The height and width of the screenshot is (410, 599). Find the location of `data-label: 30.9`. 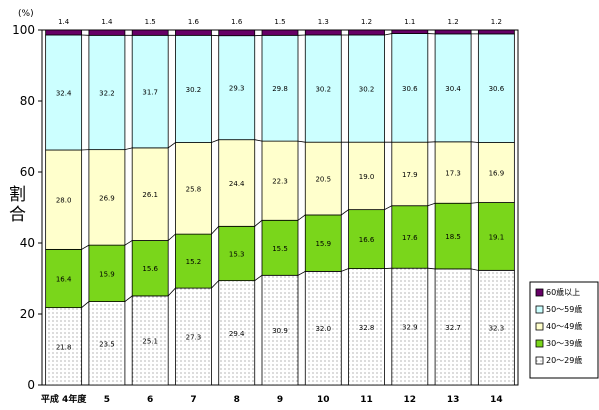

data-label: 30.9 is located at coordinates (280, 331).